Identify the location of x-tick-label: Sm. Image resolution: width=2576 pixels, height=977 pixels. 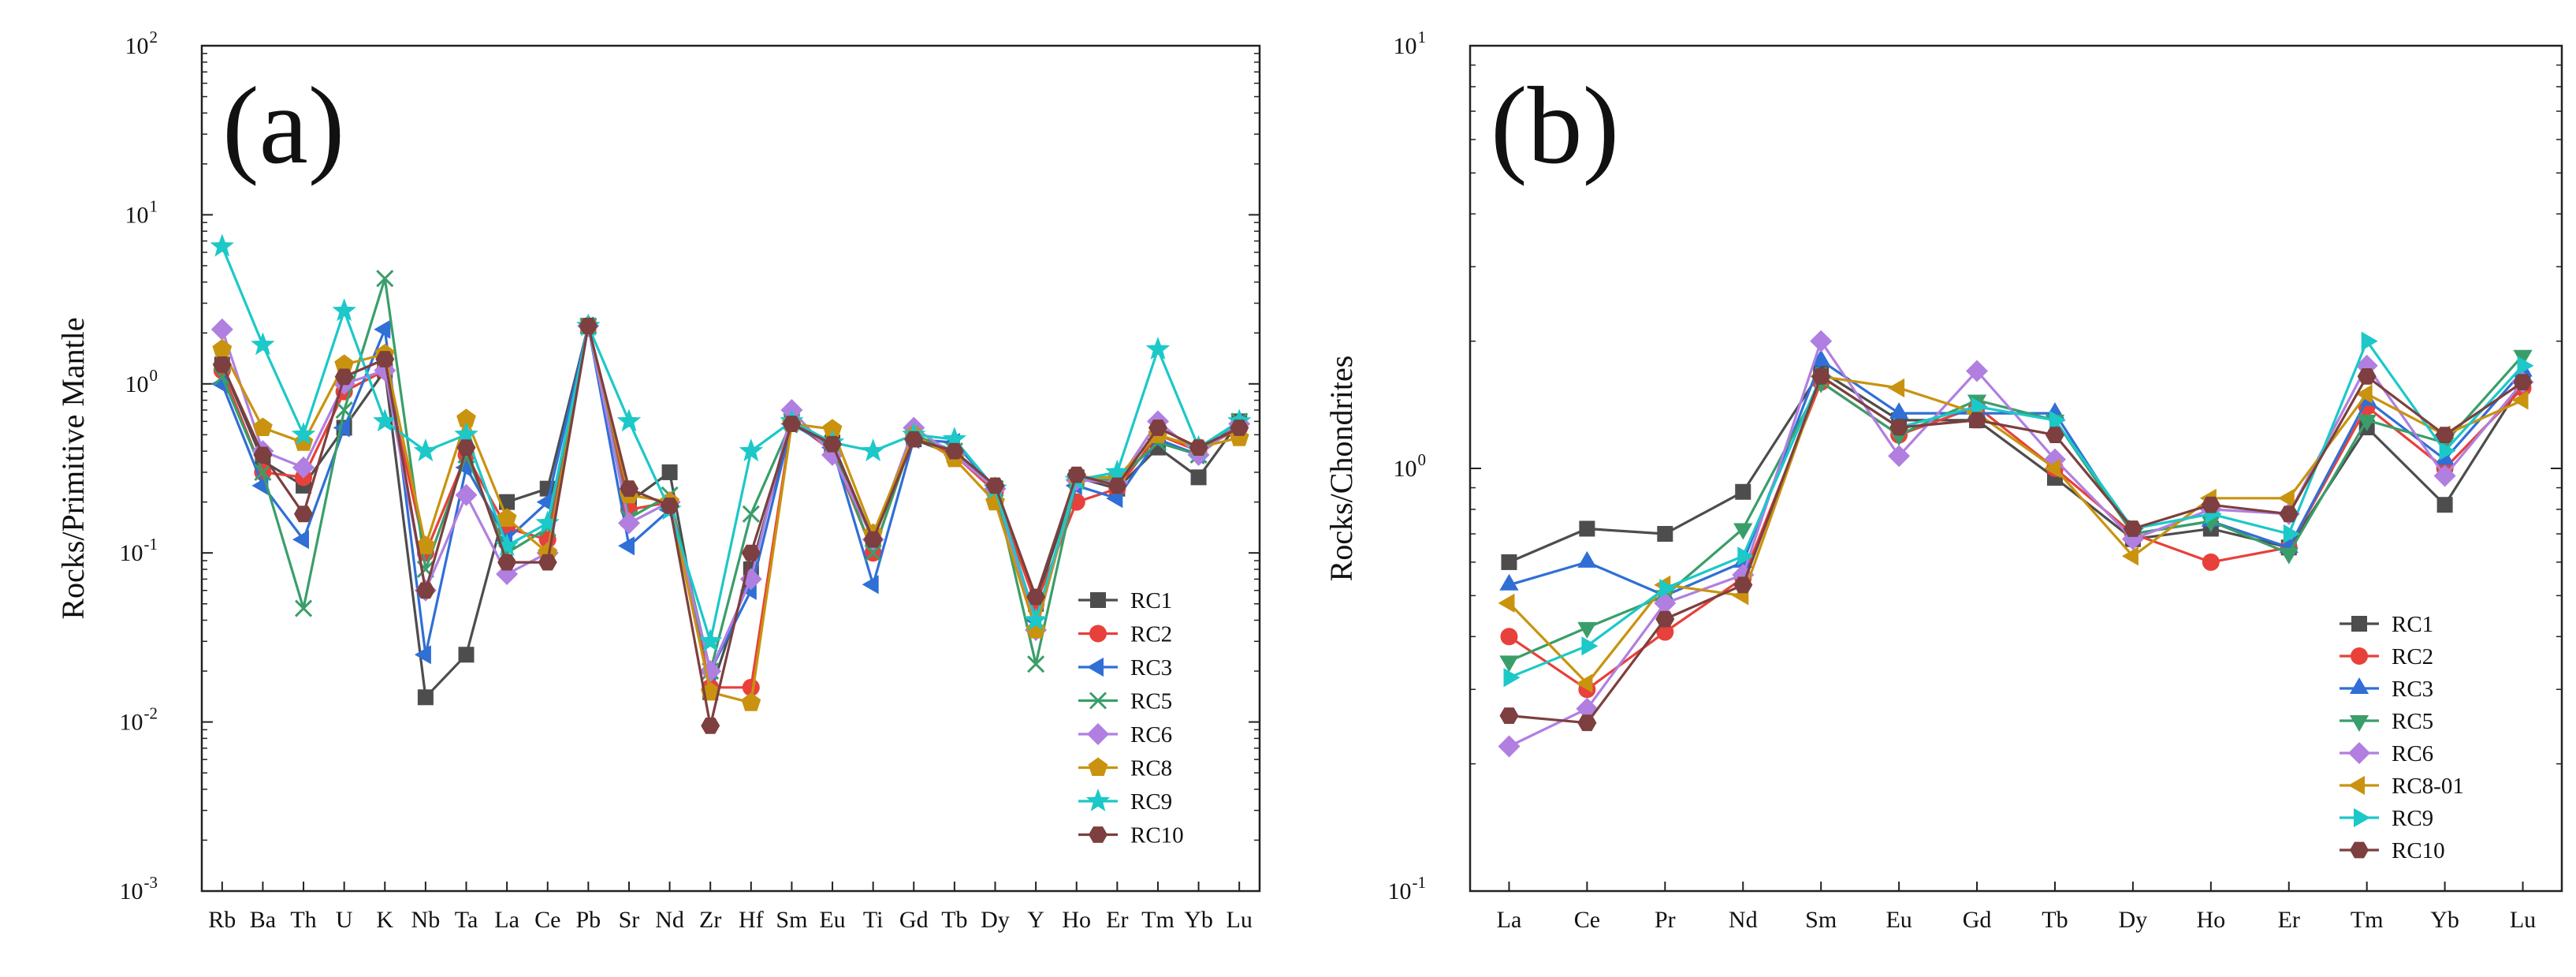
(791, 920).